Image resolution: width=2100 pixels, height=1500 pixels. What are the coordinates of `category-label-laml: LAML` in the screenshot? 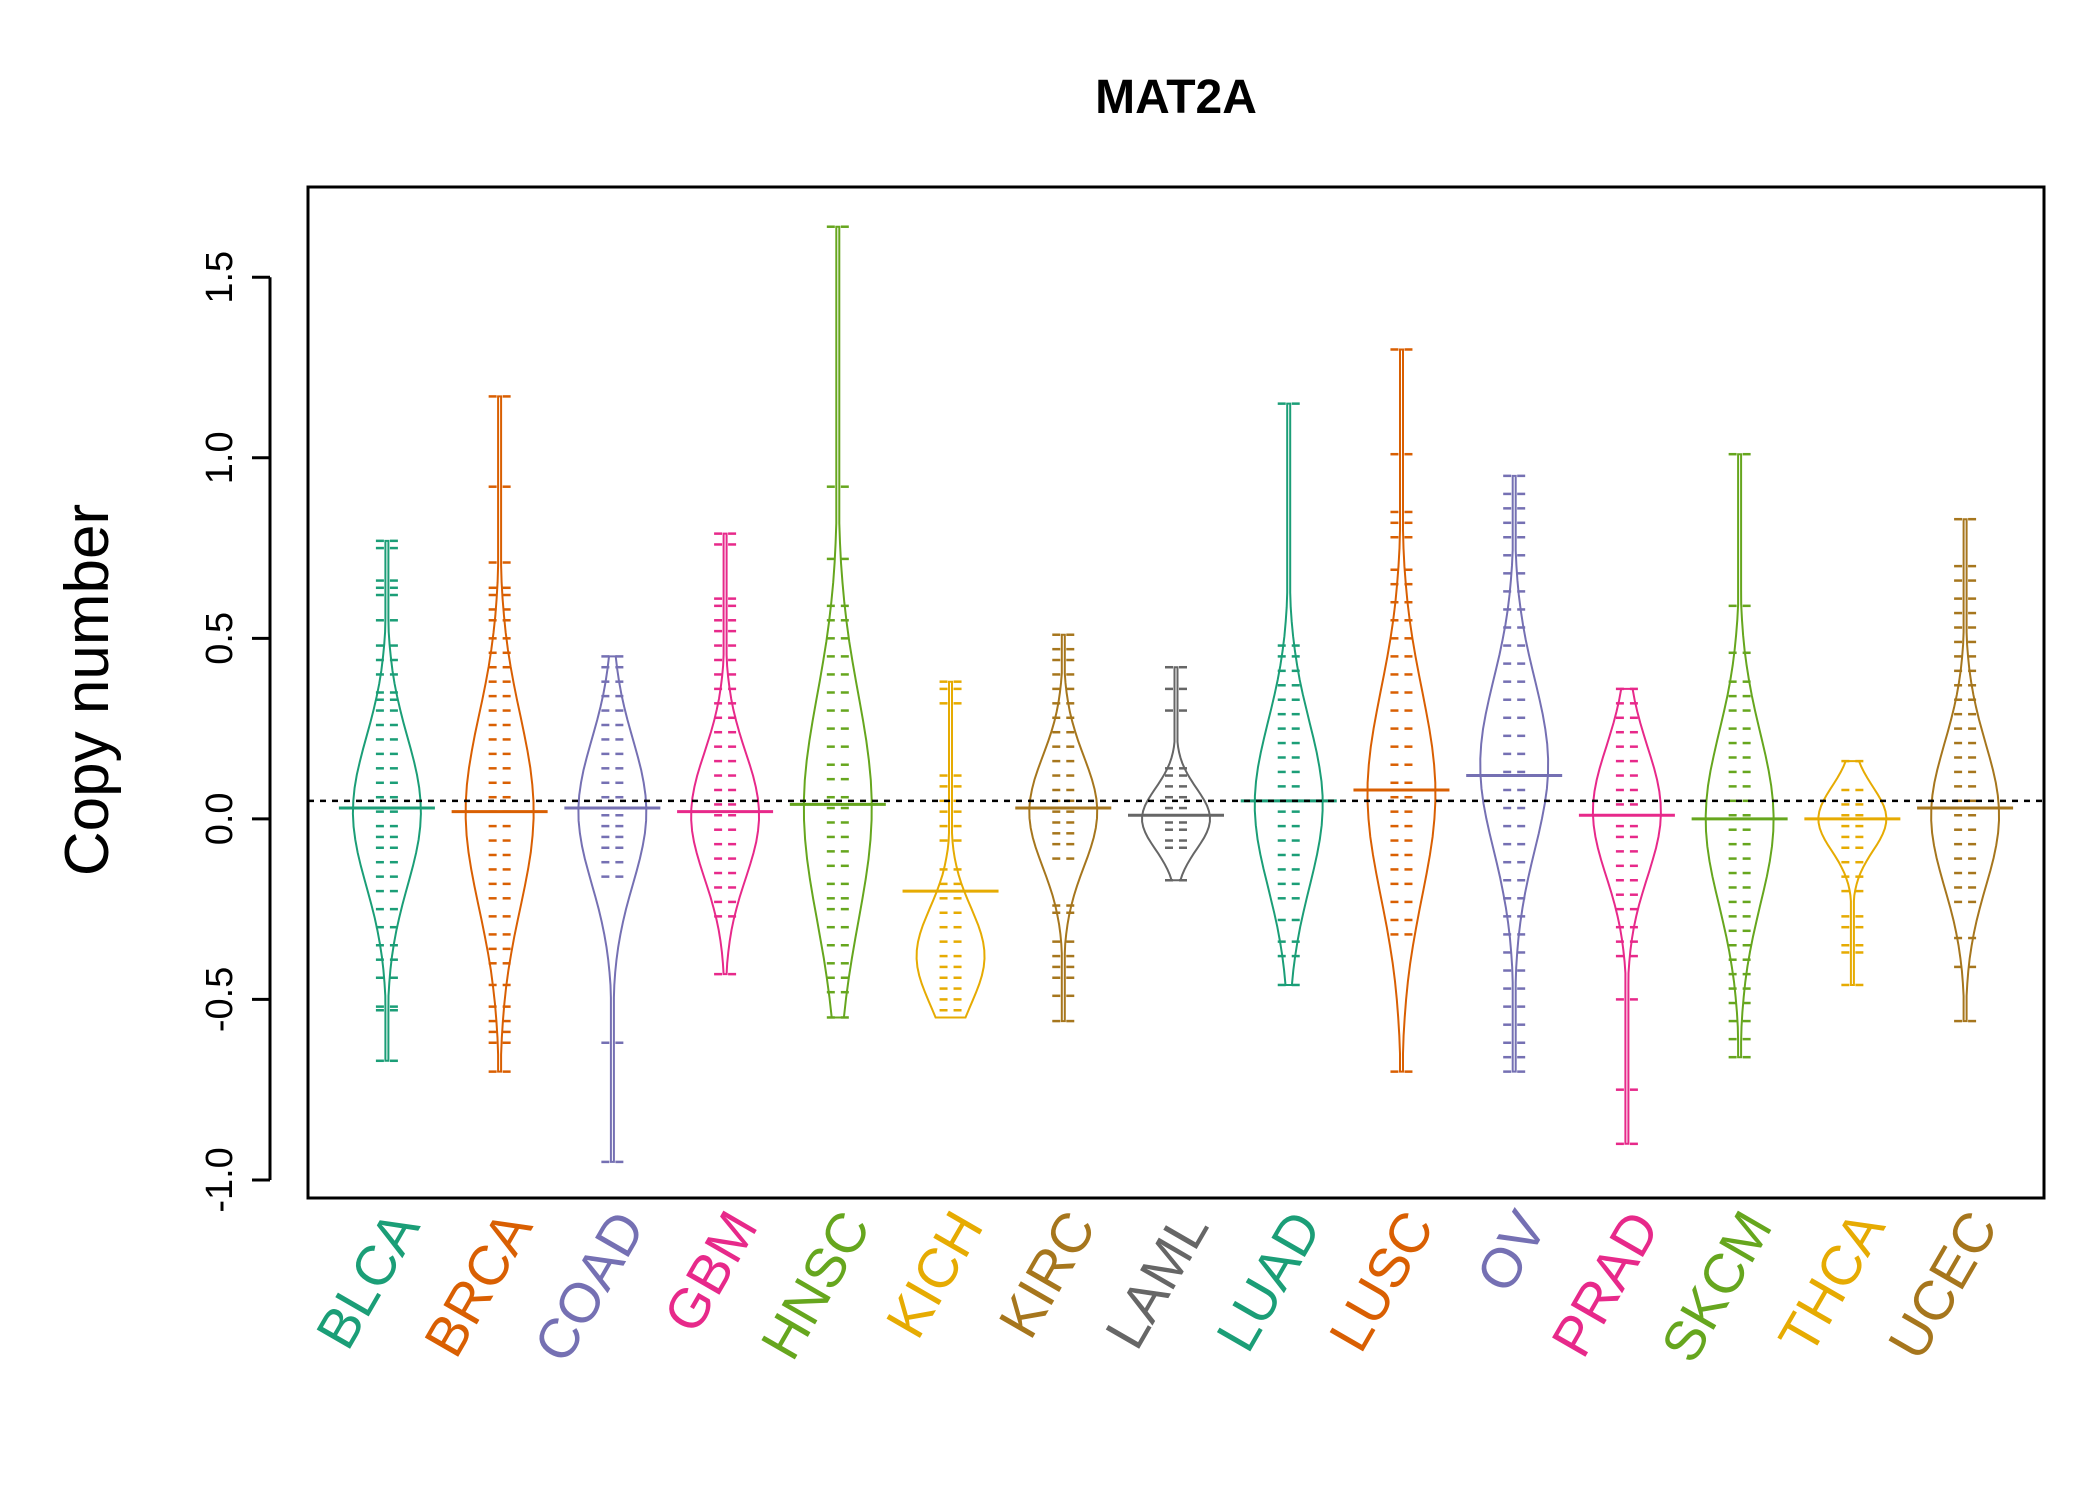 It's located at (1157, 1280).